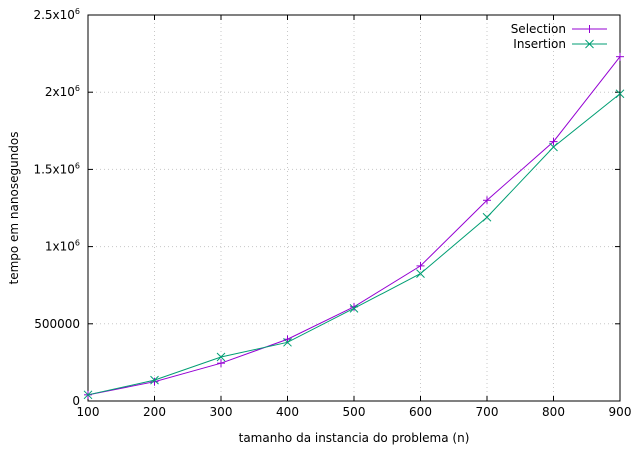 The width and height of the screenshot is (640, 449). What do you see at coordinates (620, 412) in the screenshot?
I see `x-tick-label: 900` at bounding box center [620, 412].